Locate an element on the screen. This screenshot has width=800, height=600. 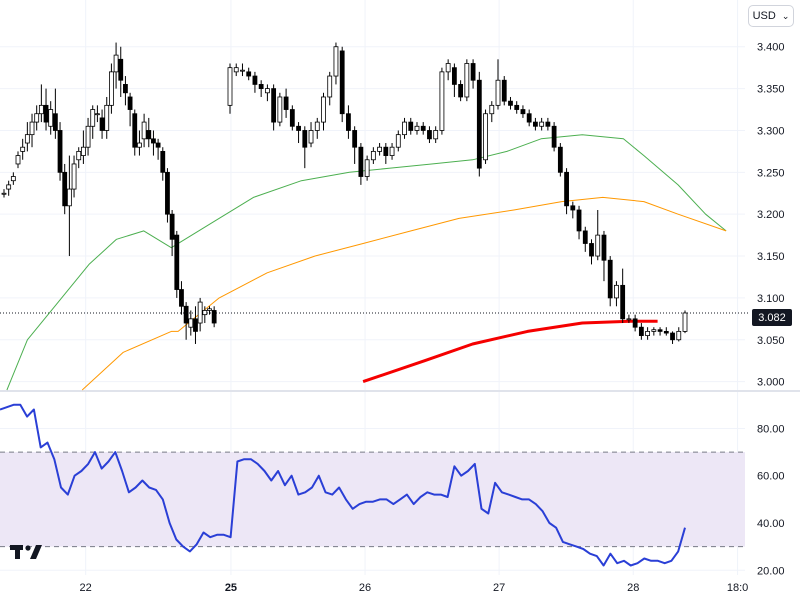
price-tick-label: 3.050 is located at coordinates (771, 341).